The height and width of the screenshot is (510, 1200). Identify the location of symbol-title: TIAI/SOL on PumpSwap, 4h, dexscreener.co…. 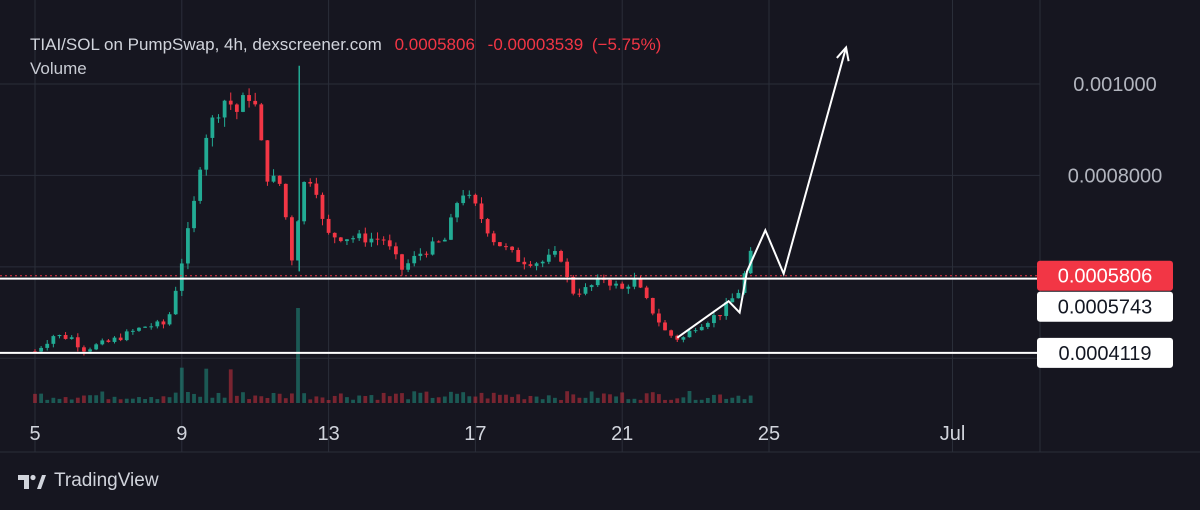
(206, 44).